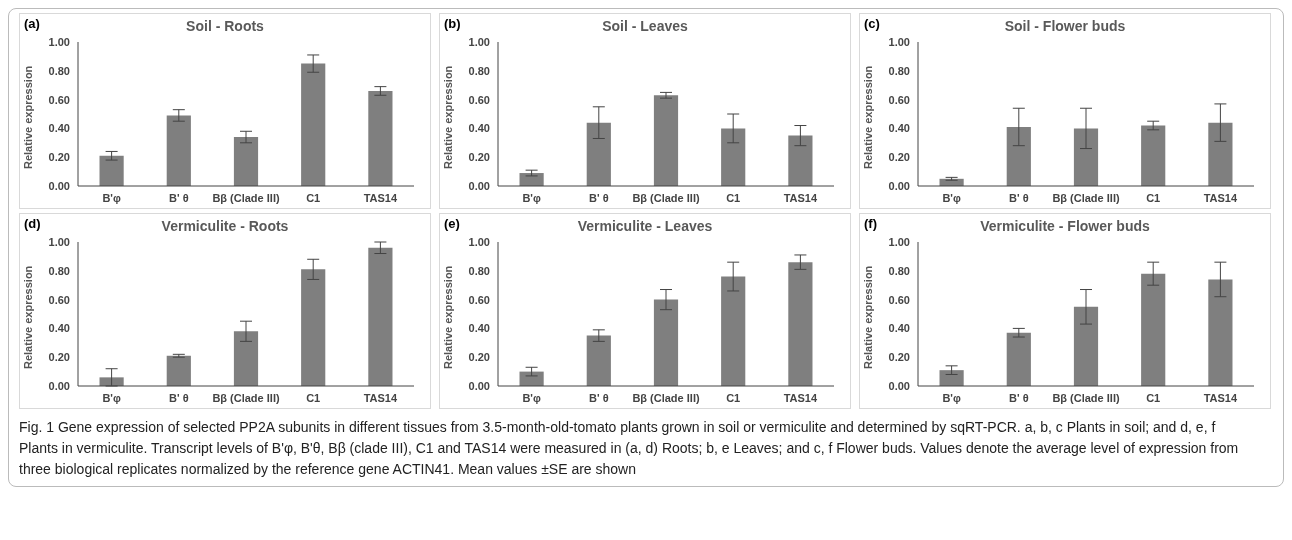  I want to click on chart-title: Vermiculite - Roots, so click(225, 226).